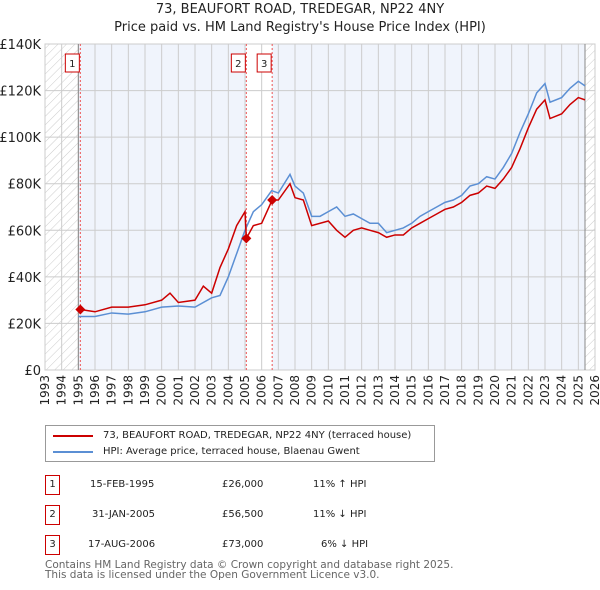 The width and height of the screenshot is (600, 590). I want to click on sale-hpi: 6% ↓ HPI, so click(345, 544).